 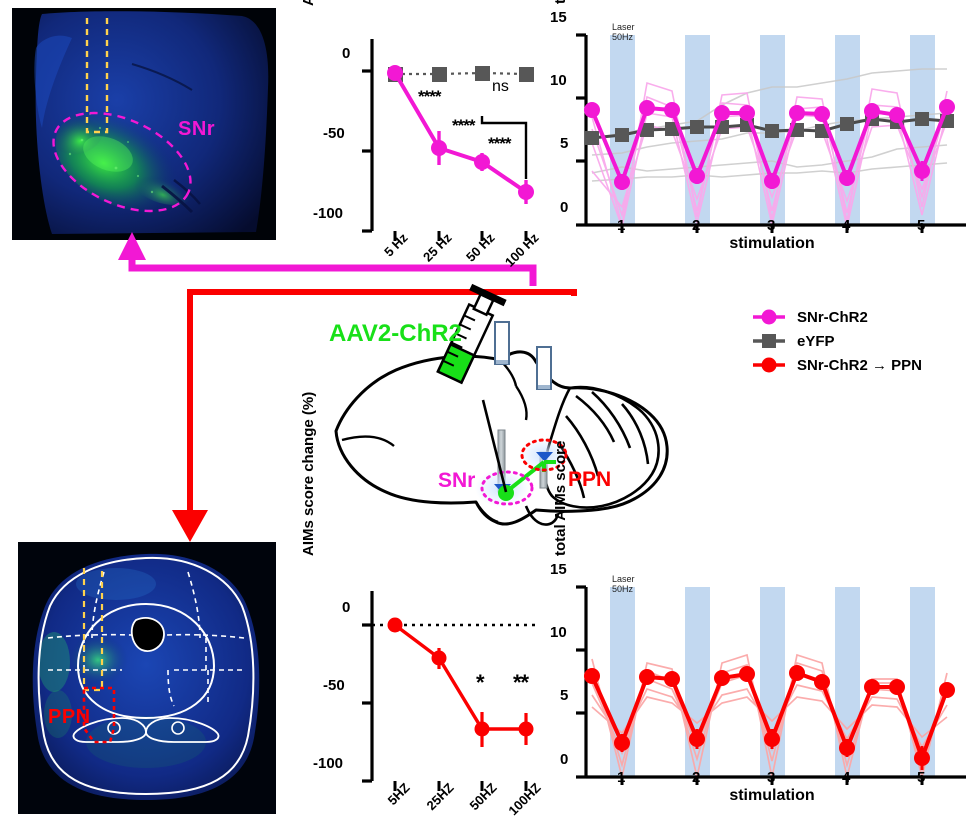 I want to click on chart2-xtick-3: 3, so click(x=771, y=225).